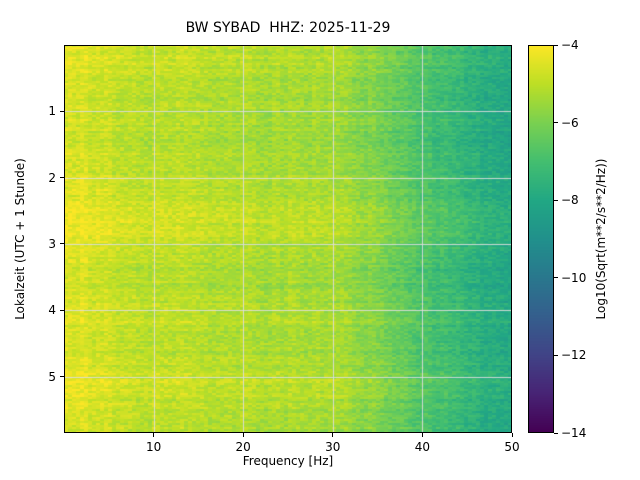 The width and height of the screenshot is (640, 480). What do you see at coordinates (52, 376) in the screenshot?
I see `y-tick-label: 5` at bounding box center [52, 376].